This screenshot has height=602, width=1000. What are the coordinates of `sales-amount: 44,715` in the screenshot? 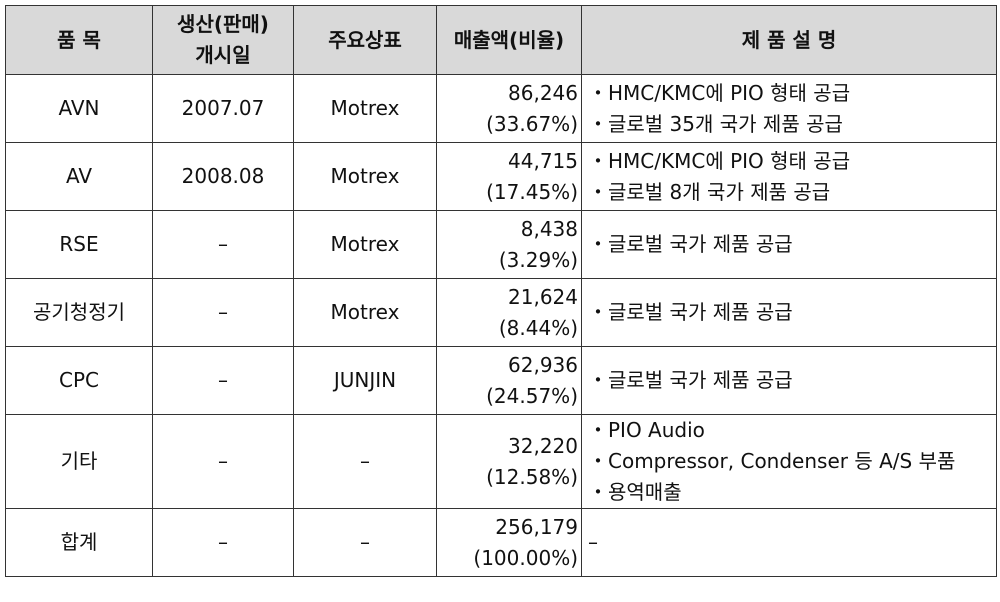 It's located at (543, 160).